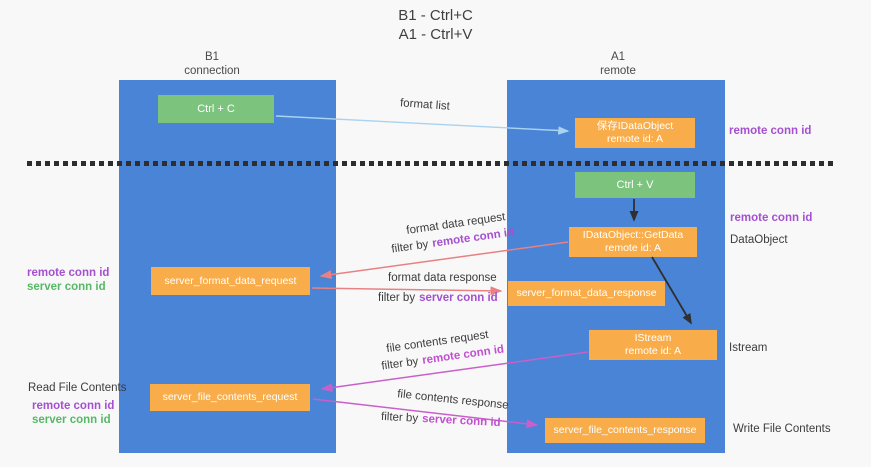 The height and width of the screenshot is (467, 871). Describe the element at coordinates (770, 131) in the screenshot. I see `right-top-remote-conn-id-label: remote conn id` at that location.